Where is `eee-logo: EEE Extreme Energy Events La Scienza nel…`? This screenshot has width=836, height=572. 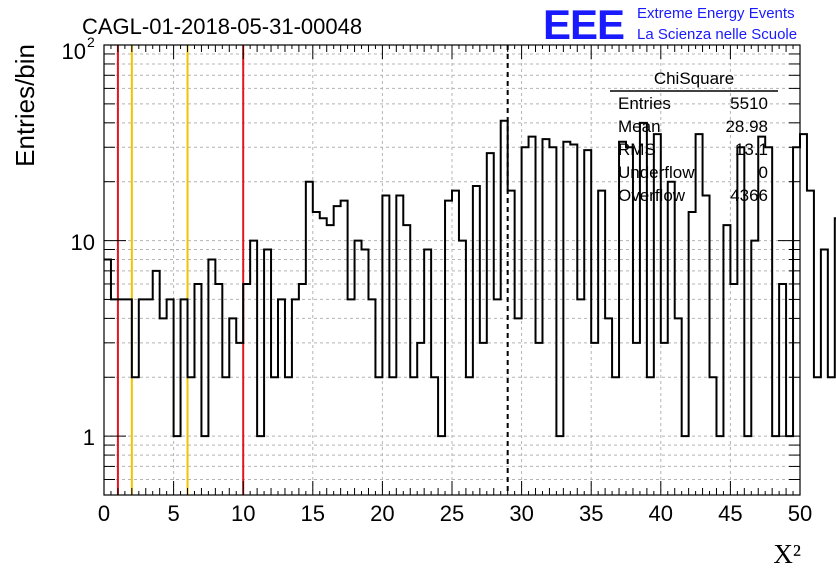
eee-logo: EEE Extreme Energy Events La Scienza nel… is located at coordinates (670, 24).